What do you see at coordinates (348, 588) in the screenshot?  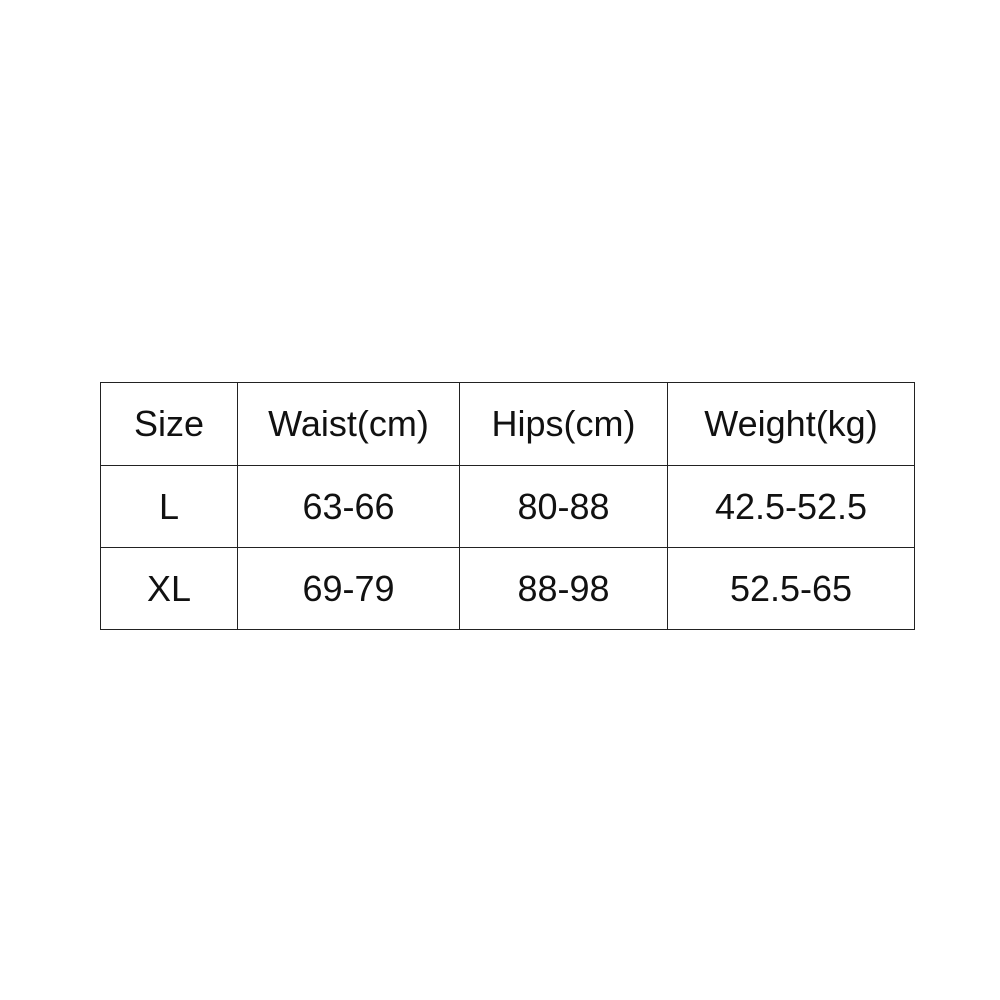 I see `cell-waist: 69-79` at bounding box center [348, 588].